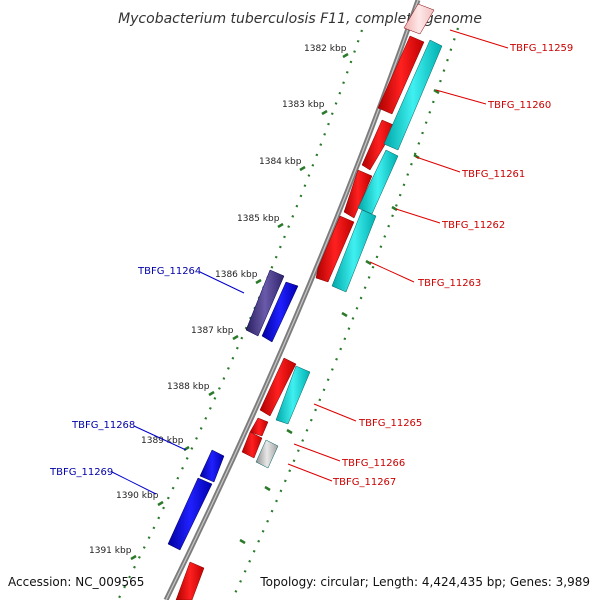 The width and height of the screenshot is (600, 600). What do you see at coordinates (303, 105) in the screenshot?
I see `kbp-label: 1383 kbp` at bounding box center [303, 105].